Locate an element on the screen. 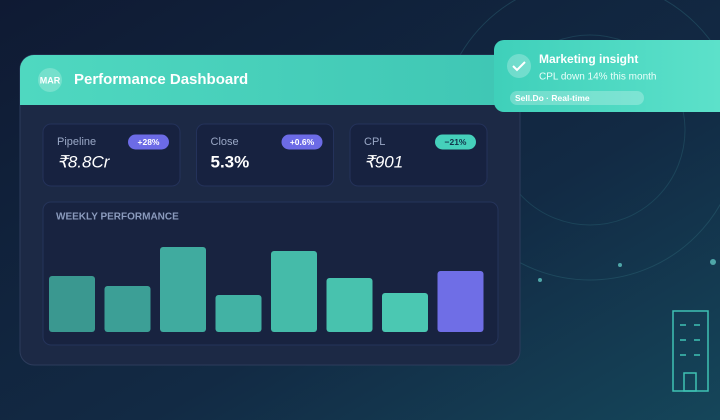 This screenshot has width=720, height=420. notification-title: Marketing insight is located at coordinates (588, 59).